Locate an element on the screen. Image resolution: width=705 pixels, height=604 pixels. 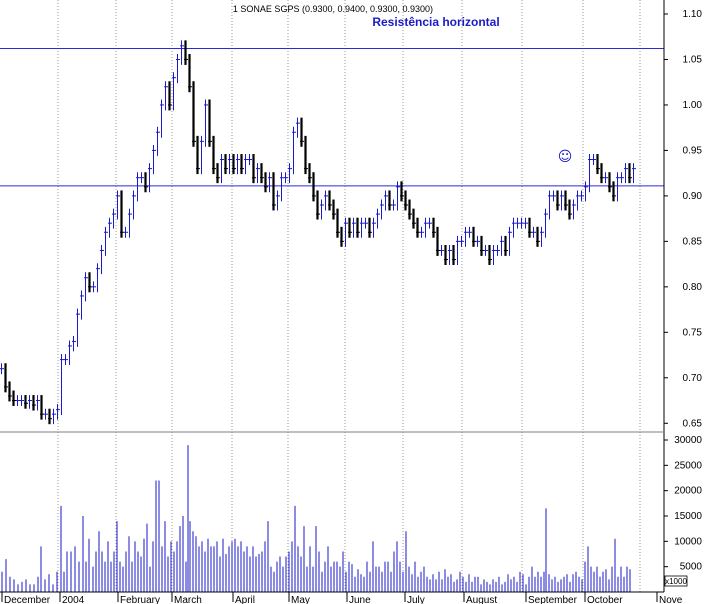
volume-unit-box is located at coordinates (676, 581).